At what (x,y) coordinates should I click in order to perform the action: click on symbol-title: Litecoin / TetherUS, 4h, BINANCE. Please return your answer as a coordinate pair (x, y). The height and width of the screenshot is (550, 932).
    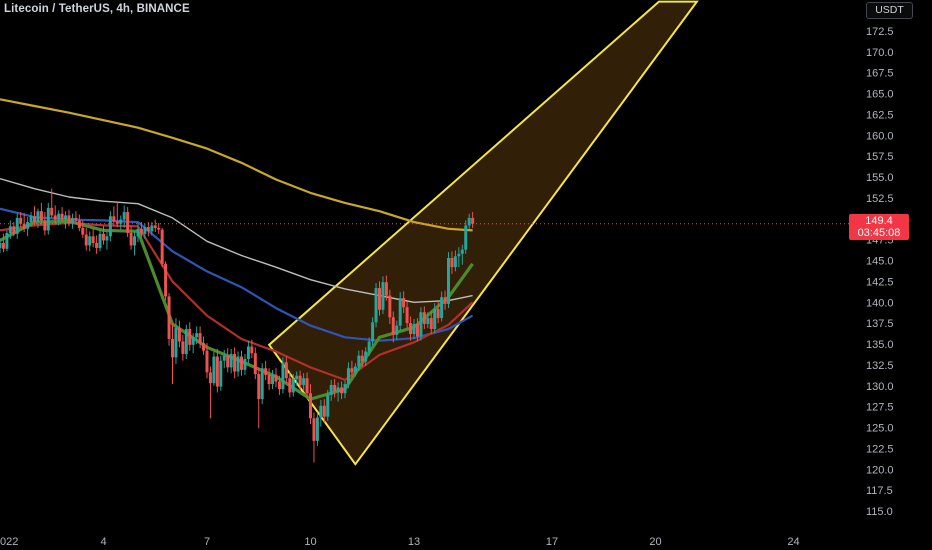
    Looking at the image, I should click on (97, 9).